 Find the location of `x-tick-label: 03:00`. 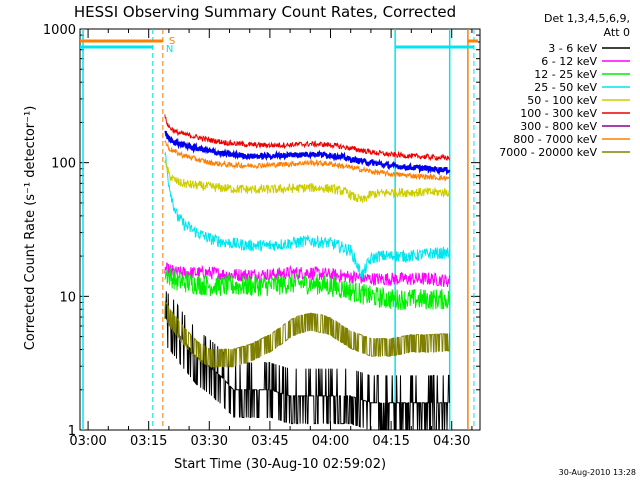

x-tick-label: 03:00 is located at coordinates (87, 441).